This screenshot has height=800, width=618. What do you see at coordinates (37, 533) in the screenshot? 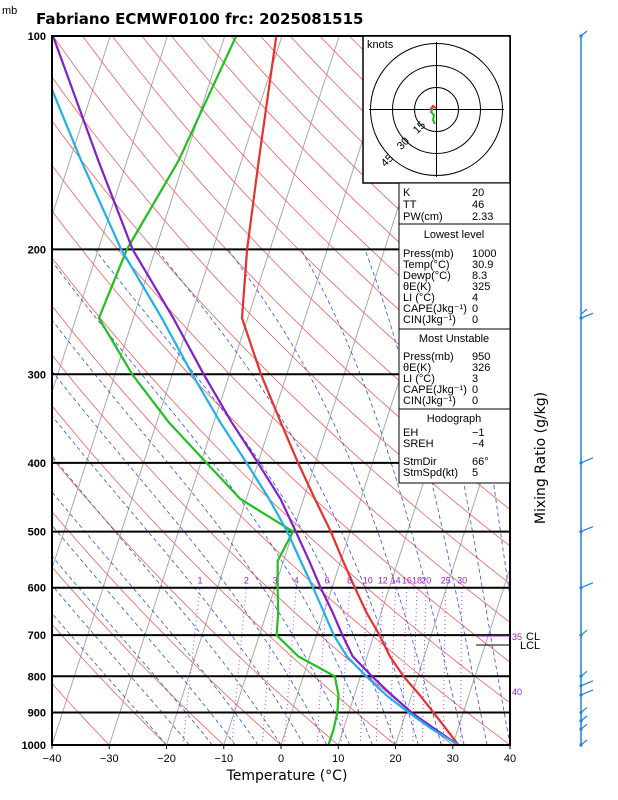
I see `y-tick-label: 500` at bounding box center [37, 533].